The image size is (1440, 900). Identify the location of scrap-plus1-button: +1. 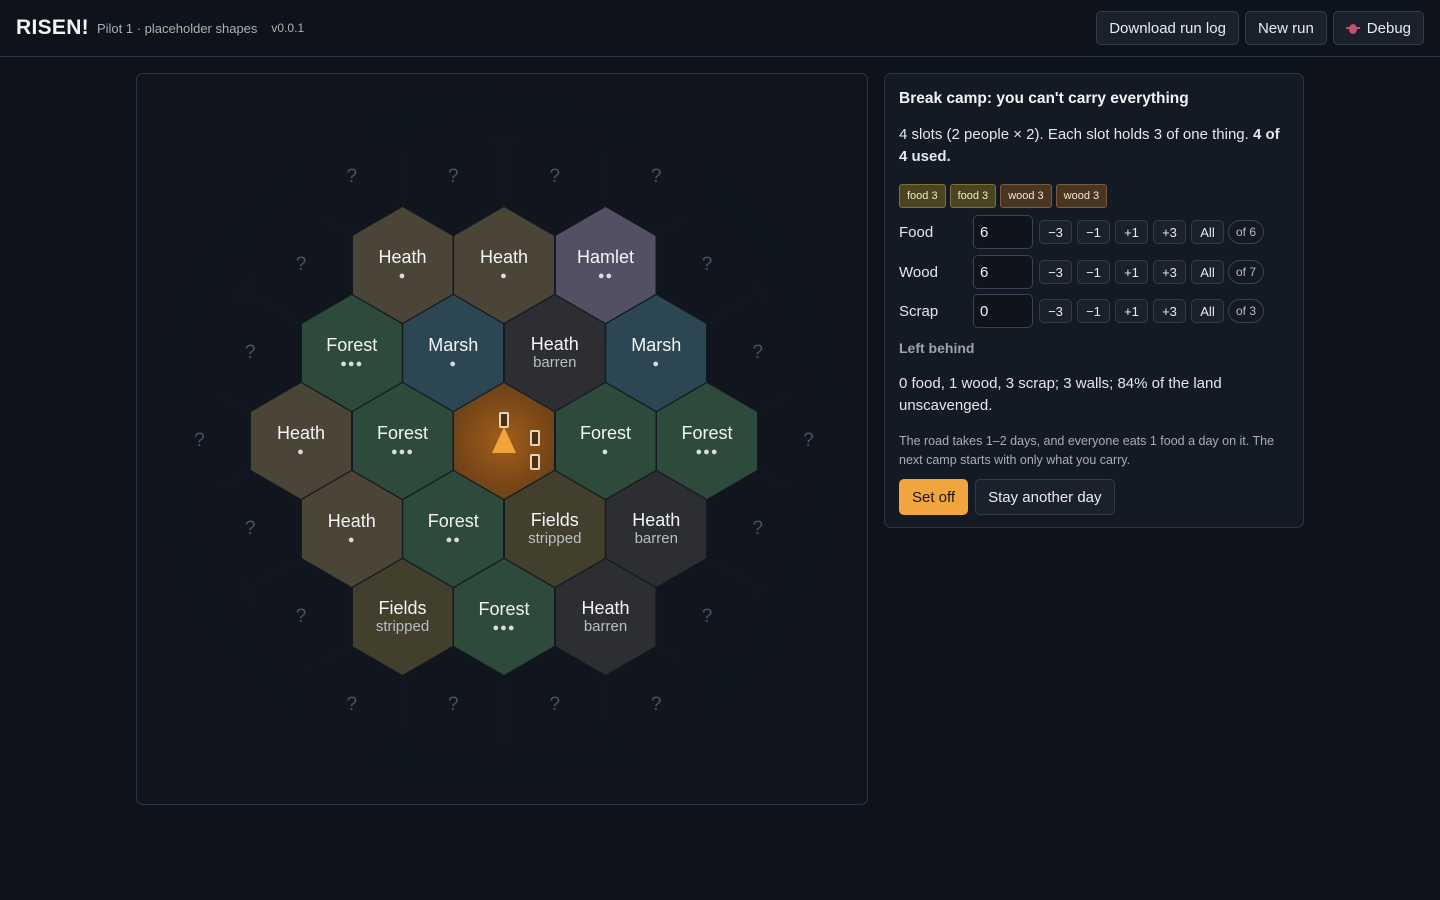
(1131, 311).